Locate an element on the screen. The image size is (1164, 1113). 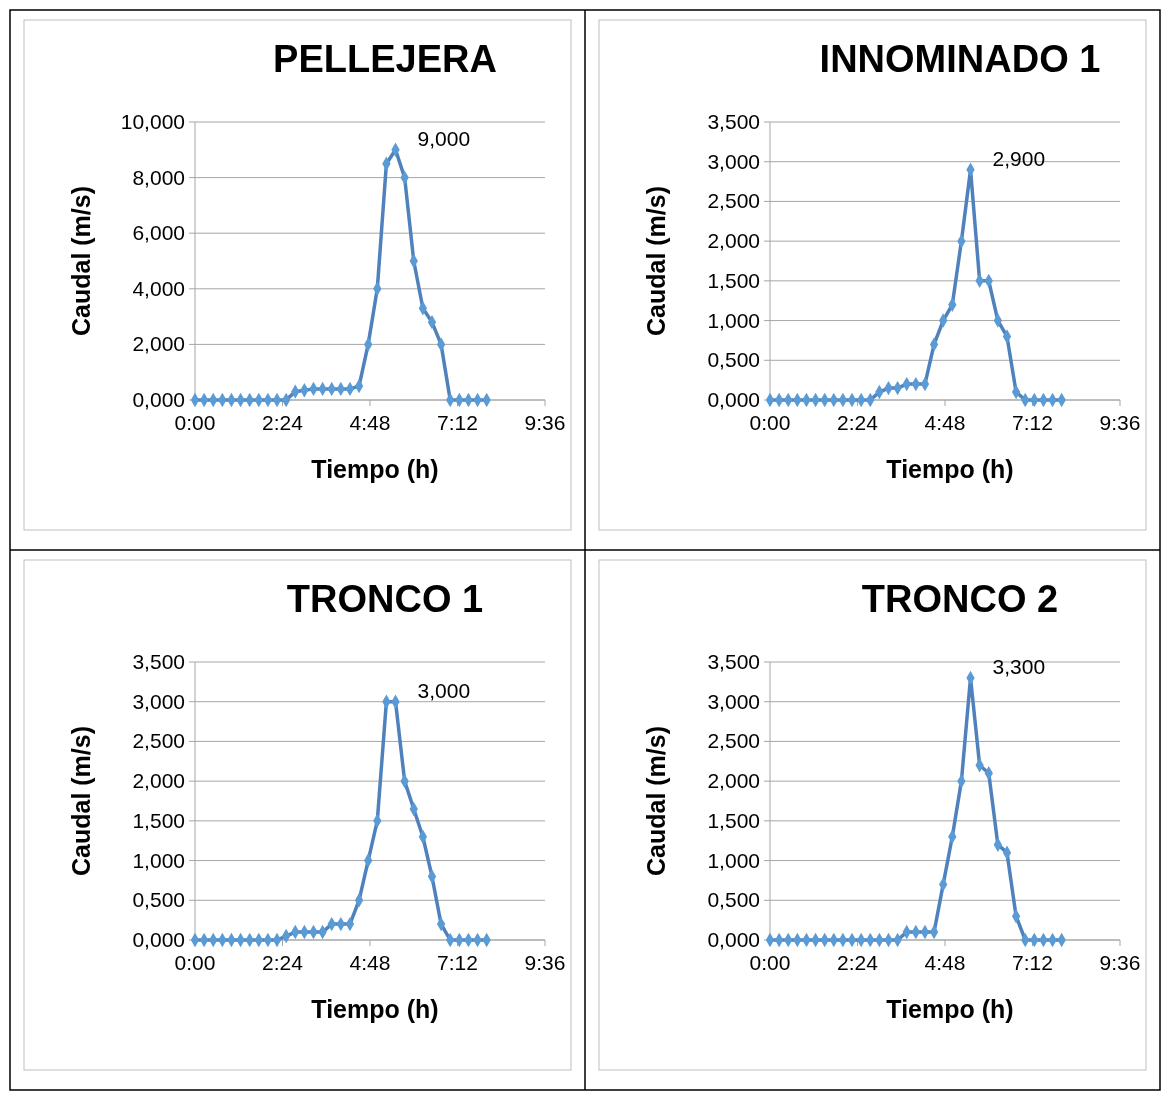
chart-title: TRONCO 1 is located at coordinates (385, 599).